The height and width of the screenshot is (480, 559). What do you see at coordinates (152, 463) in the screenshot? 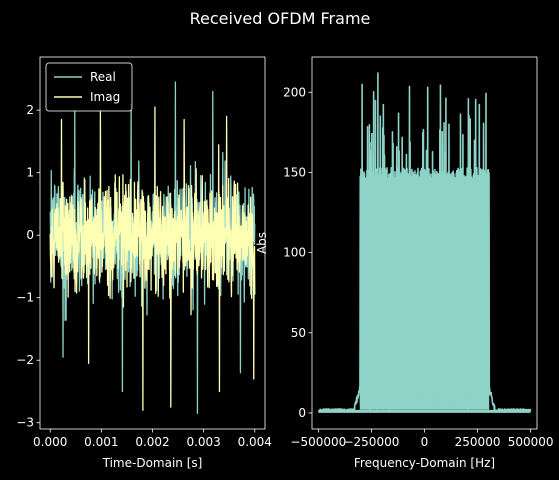
I see `time-domain-xlabel: Time-Domain [s]` at bounding box center [152, 463].